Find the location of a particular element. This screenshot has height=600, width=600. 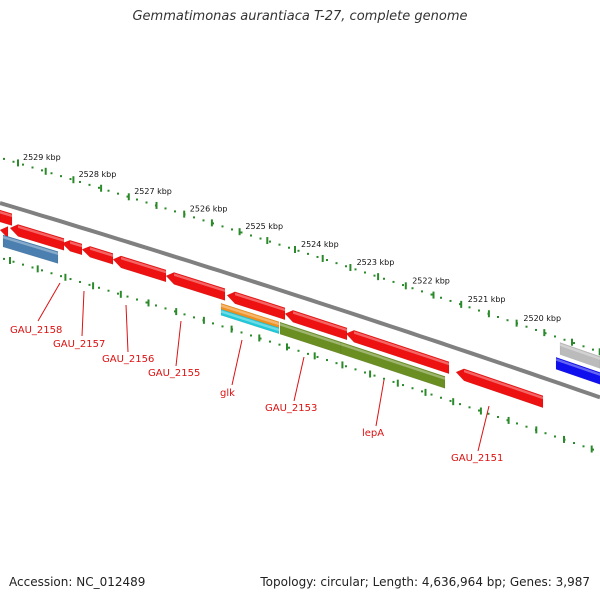

gene-label: GAU_2155 is located at coordinates (174, 373).